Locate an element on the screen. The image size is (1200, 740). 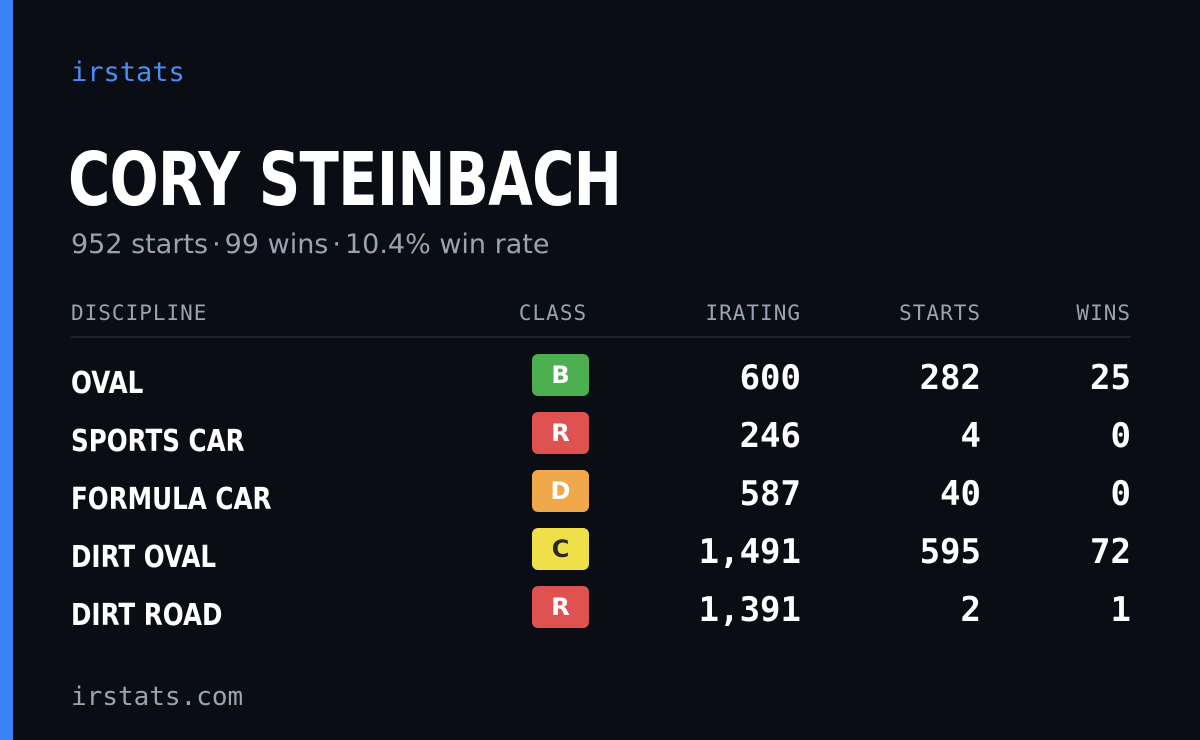
class-badge: B is located at coordinates (560, 375).